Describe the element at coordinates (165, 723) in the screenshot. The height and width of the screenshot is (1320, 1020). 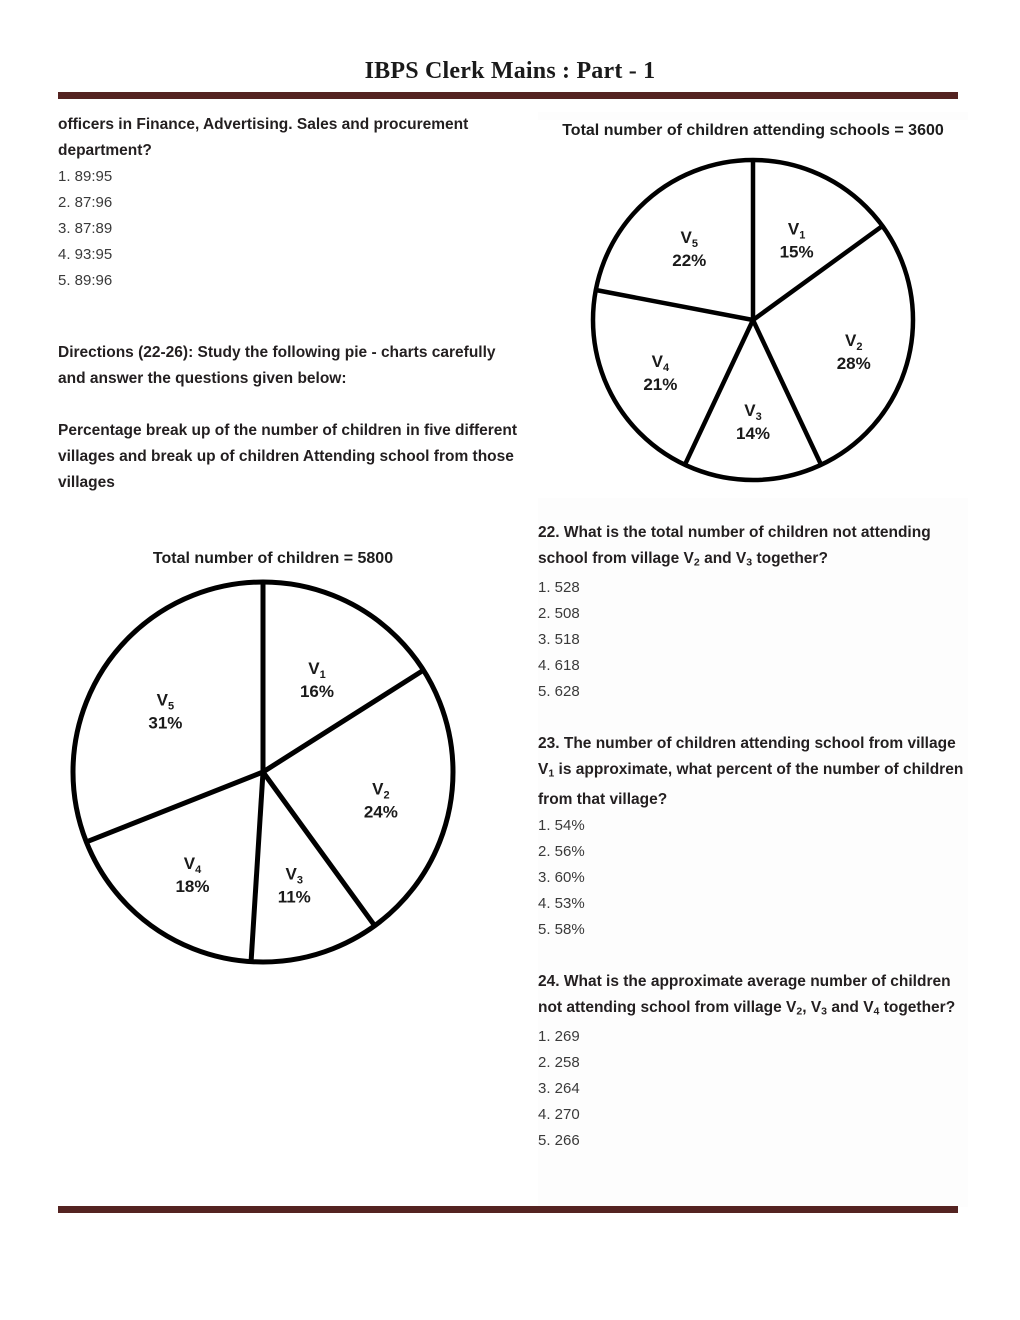
I see `pie-slice-value: 31%` at that location.